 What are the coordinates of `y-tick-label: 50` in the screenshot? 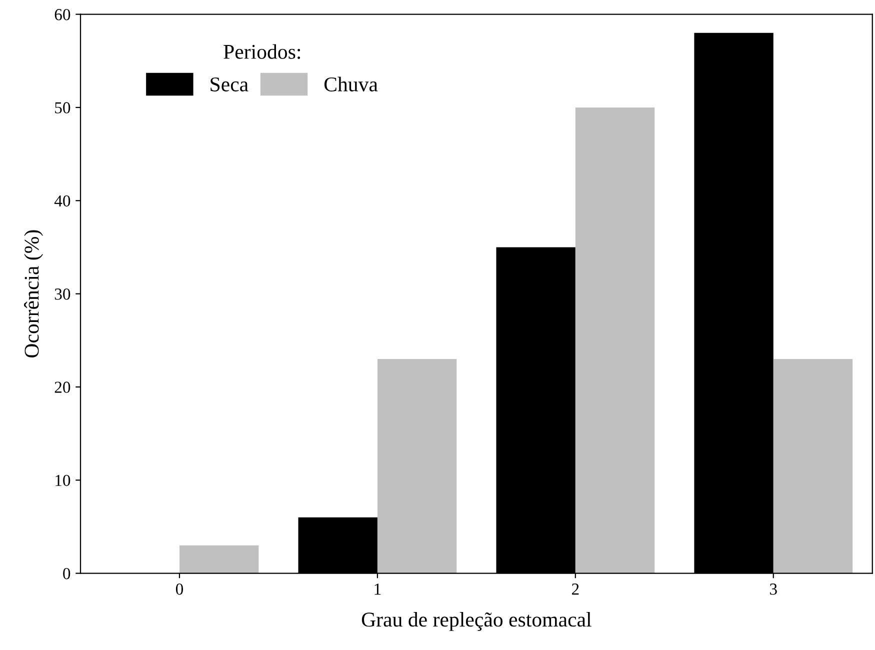 It's located at (62, 108).